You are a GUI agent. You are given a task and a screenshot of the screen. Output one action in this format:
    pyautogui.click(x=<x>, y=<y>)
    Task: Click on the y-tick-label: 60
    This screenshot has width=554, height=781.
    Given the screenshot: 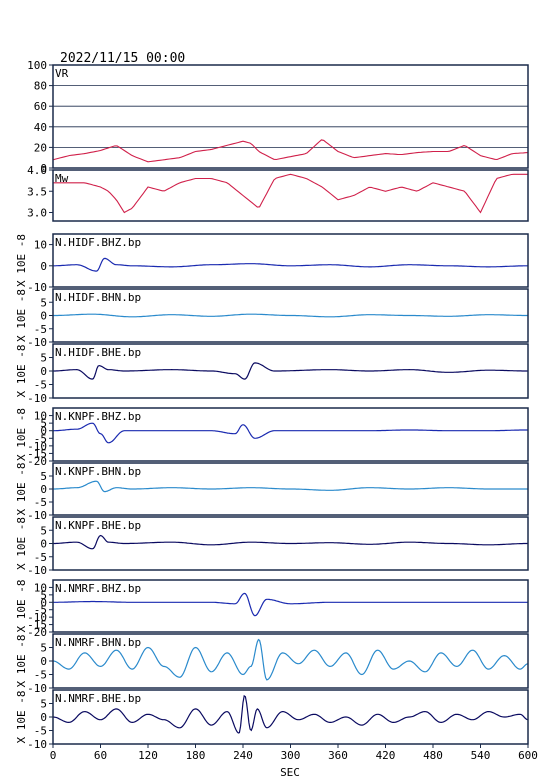 What is the action you would take?
    pyautogui.click(x=40, y=106)
    